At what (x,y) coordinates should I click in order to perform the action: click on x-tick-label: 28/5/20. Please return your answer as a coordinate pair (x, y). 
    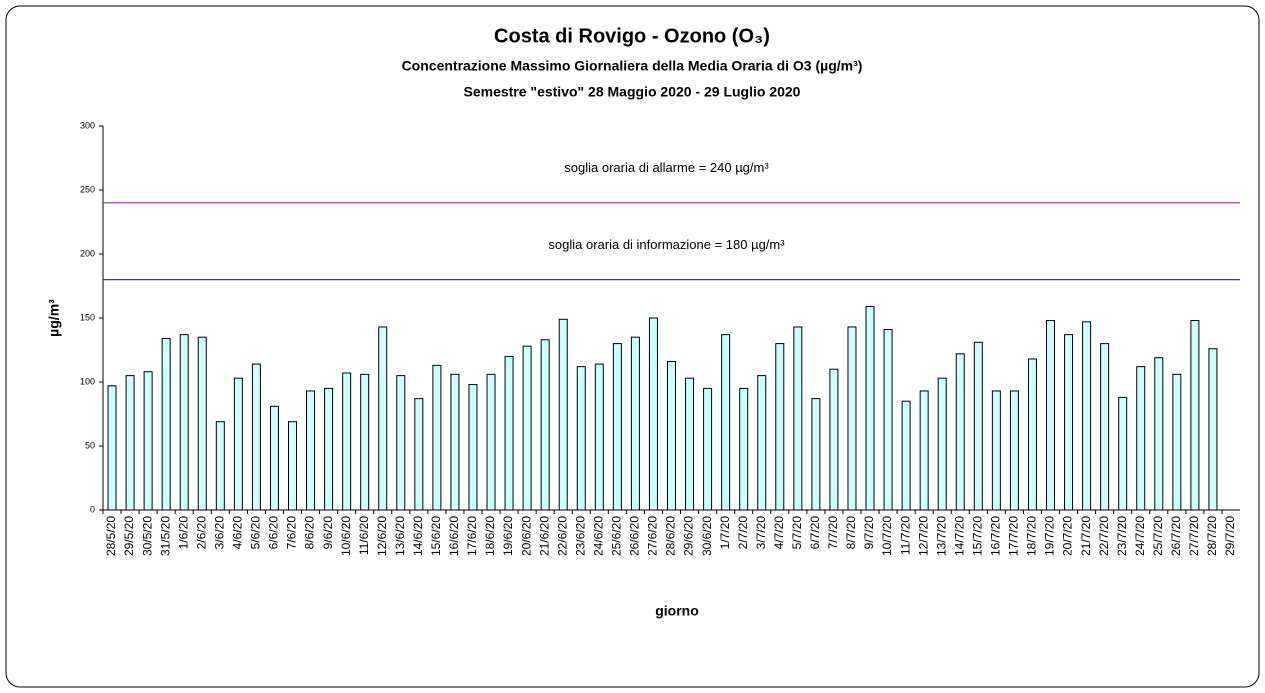
    Looking at the image, I should click on (111, 536).